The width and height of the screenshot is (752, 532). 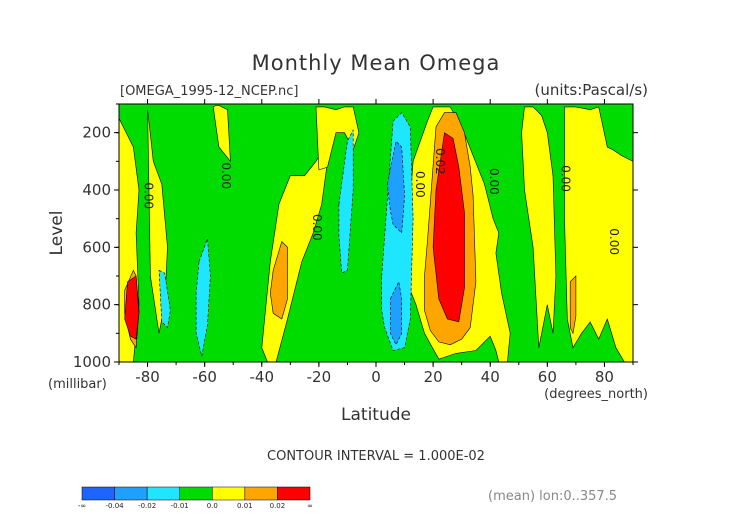 I want to click on contour-labels: 0.00 0.00 0.00 0.00 0.02 0.00 0.00 0.00, so click(x=382, y=201).